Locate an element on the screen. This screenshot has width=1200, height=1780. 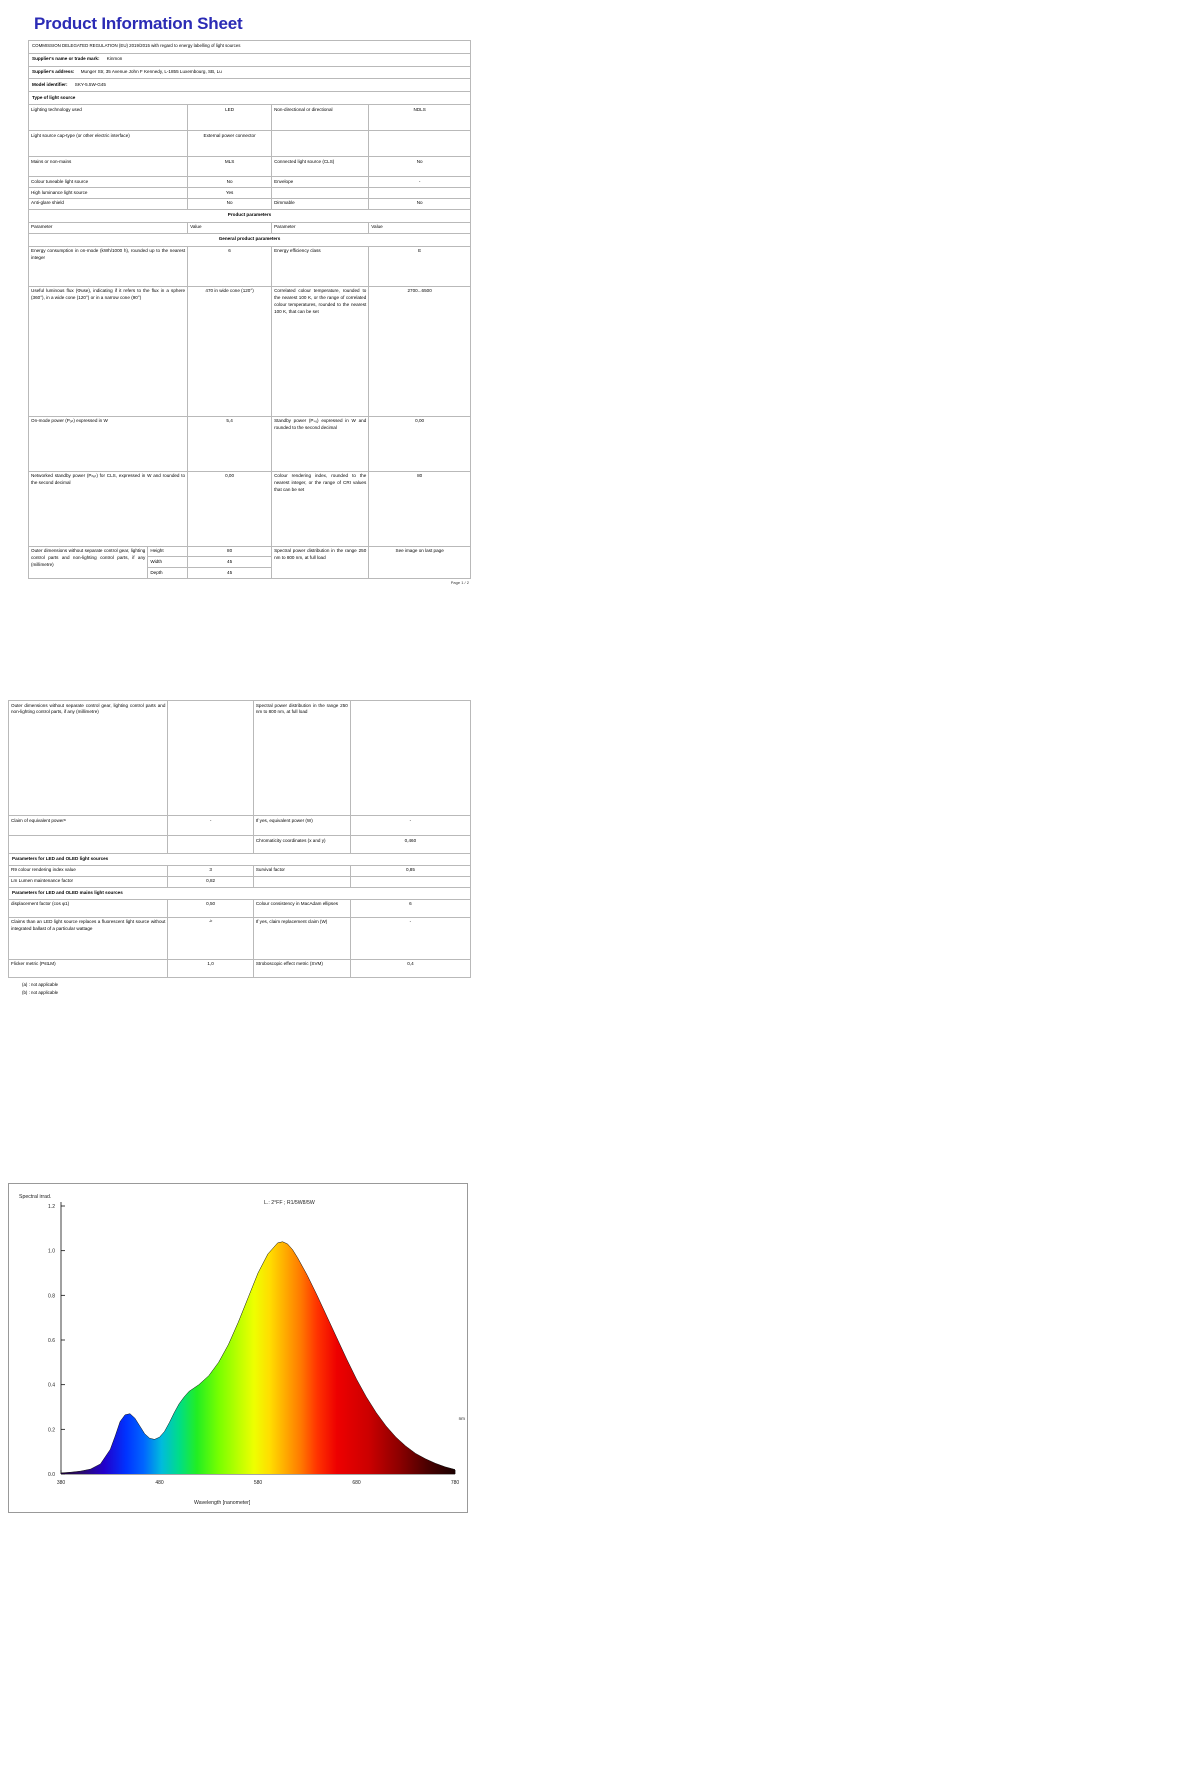
cell-parameter: Flicker metric (PstLM) is located at coordinates (88, 968).